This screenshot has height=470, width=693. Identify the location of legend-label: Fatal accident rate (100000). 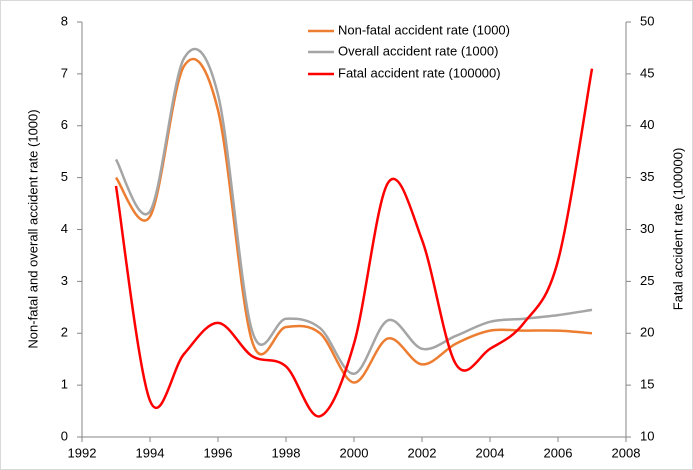
(419, 72).